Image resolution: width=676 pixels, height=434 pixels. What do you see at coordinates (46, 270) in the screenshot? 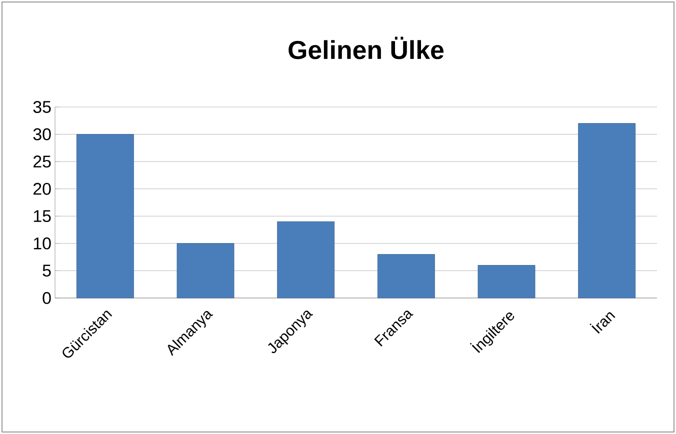
I see `y-tick-label: 5` at bounding box center [46, 270].